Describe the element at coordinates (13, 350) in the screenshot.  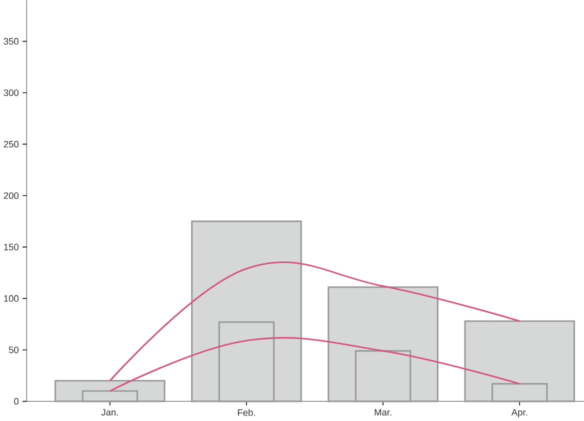
I see `y-tick-label: 50` at that location.